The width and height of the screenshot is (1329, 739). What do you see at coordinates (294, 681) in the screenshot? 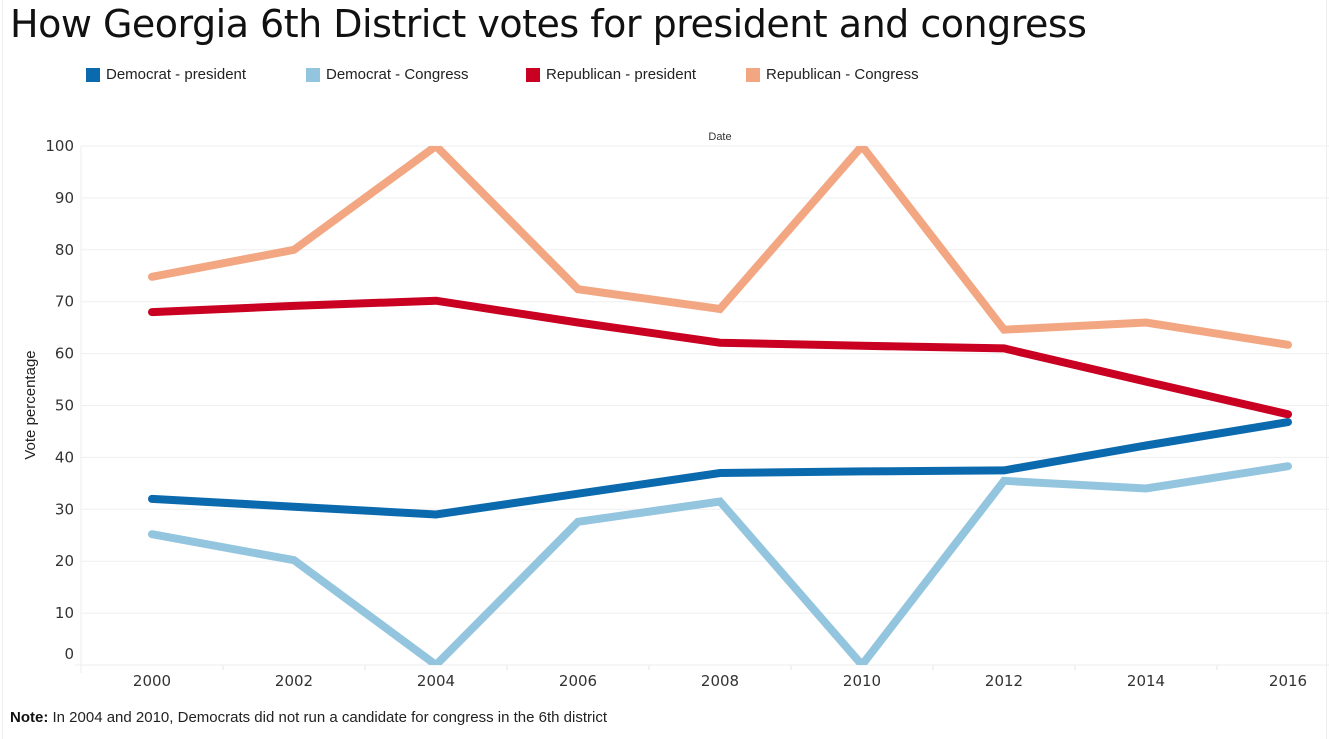
I see `x-tick-label: 2002` at bounding box center [294, 681].